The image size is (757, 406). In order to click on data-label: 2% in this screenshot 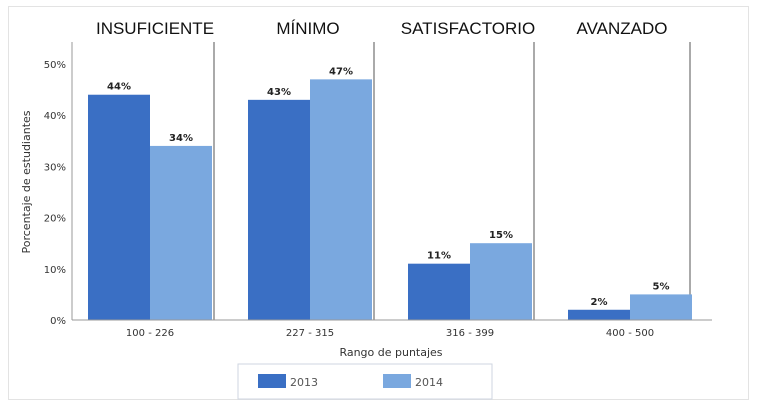, I will do `click(599, 302)`.